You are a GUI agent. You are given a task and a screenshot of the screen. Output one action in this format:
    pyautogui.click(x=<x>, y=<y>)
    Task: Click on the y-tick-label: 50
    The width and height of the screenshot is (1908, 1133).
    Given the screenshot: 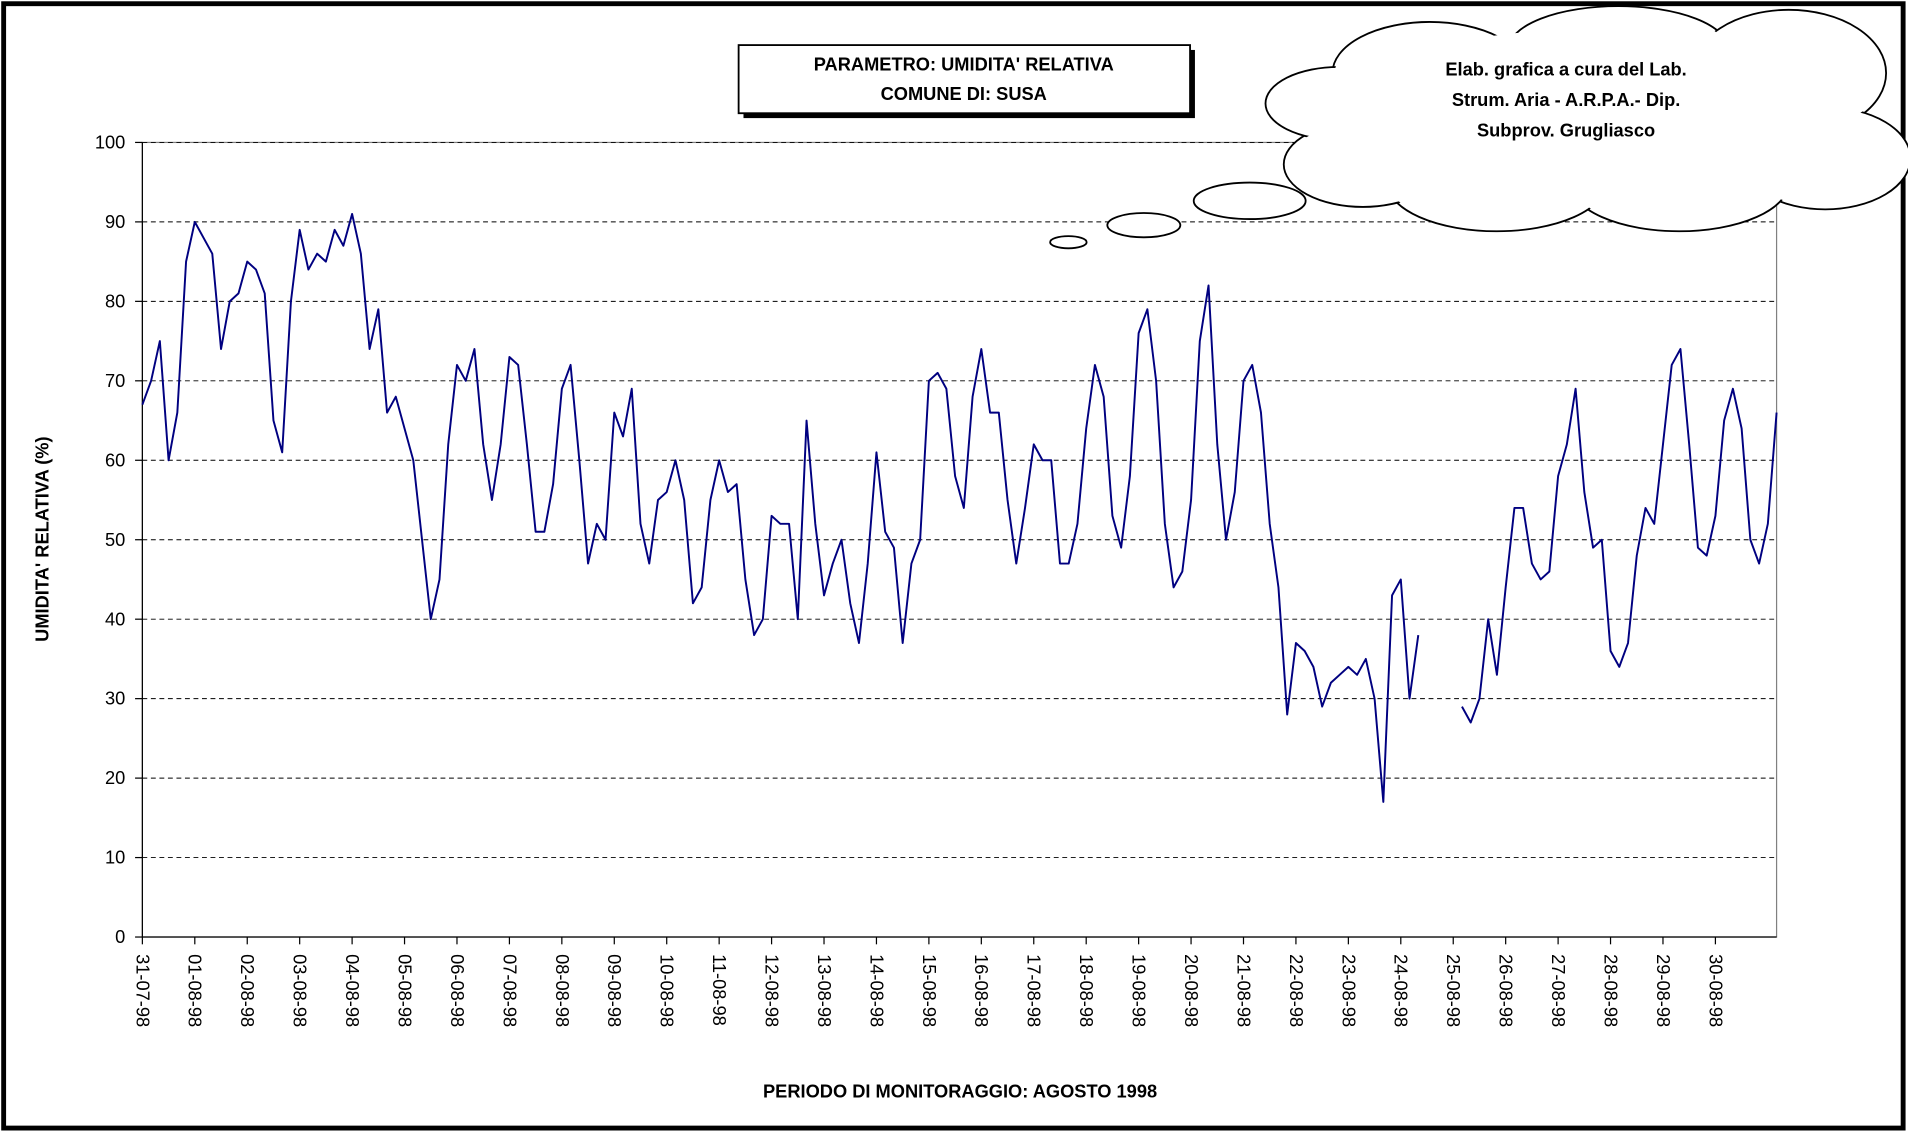 What is the action you would take?
    pyautogui.click(x=115, y=539)
    